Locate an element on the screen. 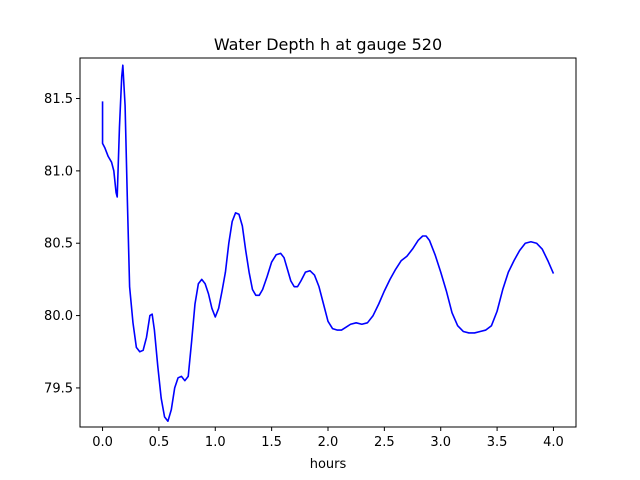 The height and width of the screenshot is (480, 640). y-axis: 79.5 80.0 80.5 81.0 81.5 is located at coordinates (62, 244).